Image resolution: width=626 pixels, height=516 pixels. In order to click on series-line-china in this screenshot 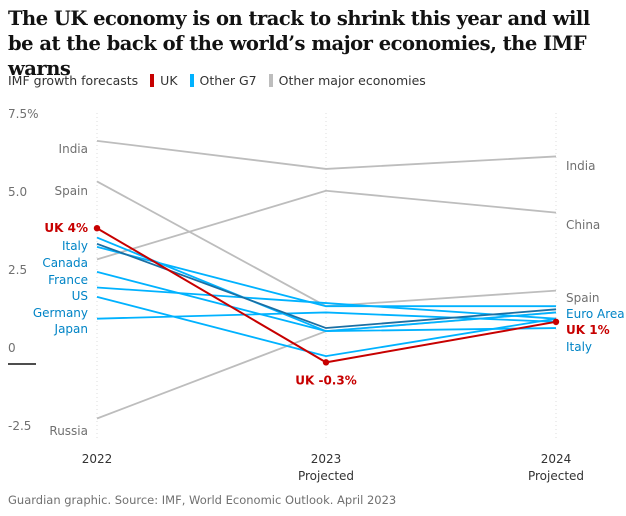, I will do `click(326, 225)`.